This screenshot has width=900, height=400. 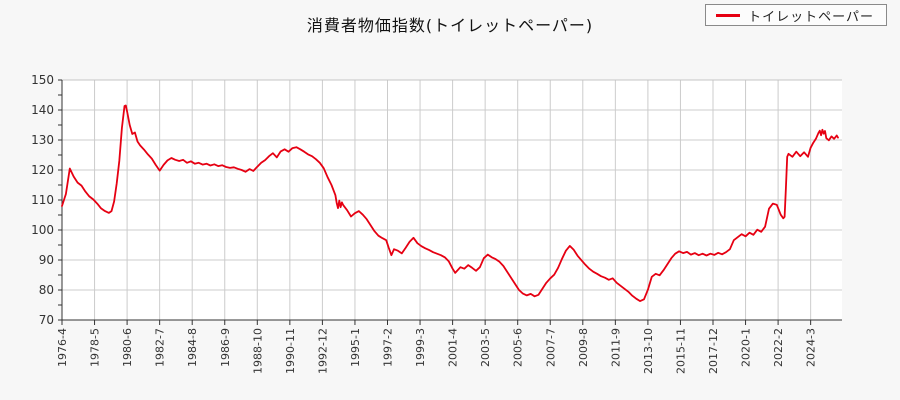 What do you see at coordinates (388, 347) in the screenshot?
I see `x-tick-label: 1997-2` at bounding box center [388, 347].